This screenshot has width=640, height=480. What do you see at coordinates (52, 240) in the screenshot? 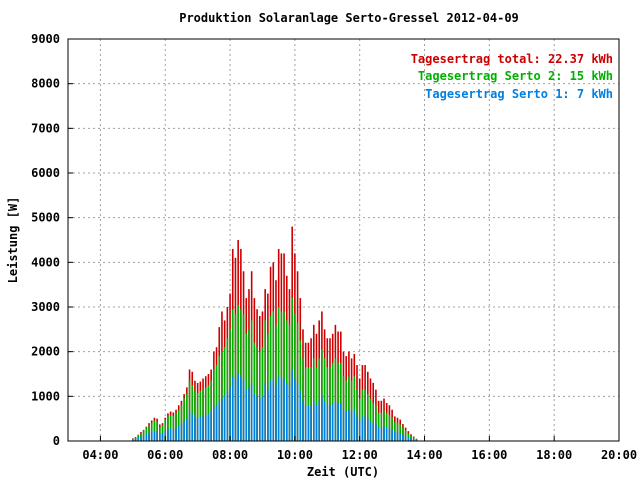
I see `y-axis-ticks: 0 1000 2000 3000 4000 5000 6000 7000 8000 9000` at bounding box center [52, 240].